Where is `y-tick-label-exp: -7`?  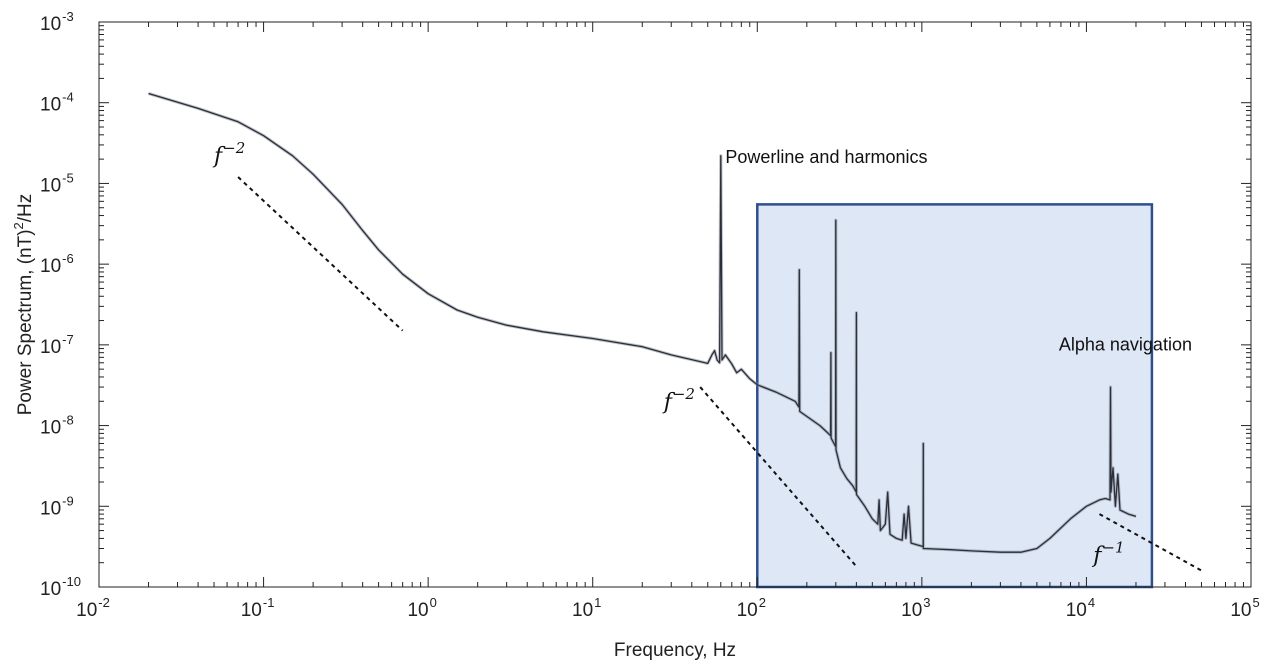
y-tick-label-exp: -7 is located at coordinates (68, 339).